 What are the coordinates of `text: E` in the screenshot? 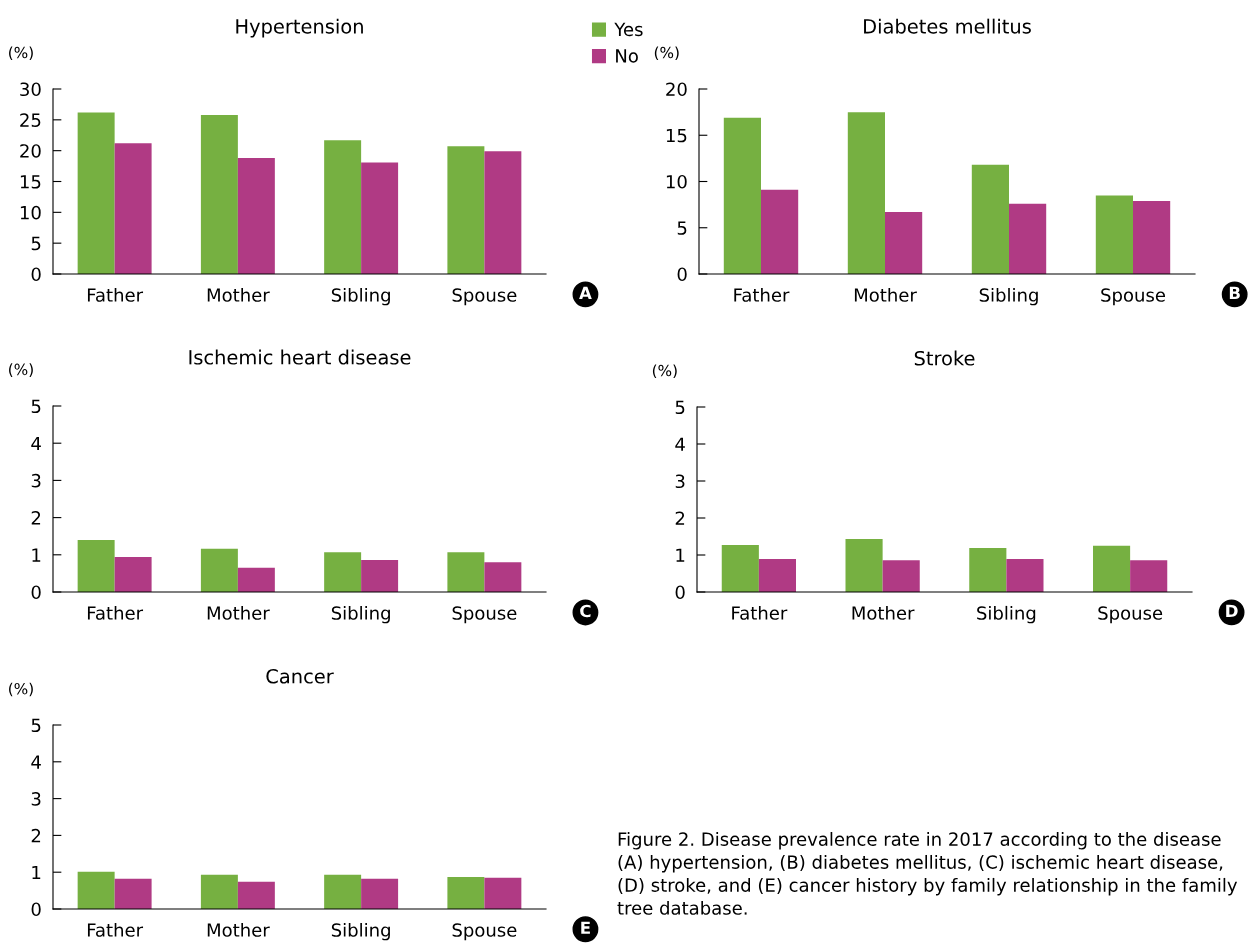 It's located at (585, 927).